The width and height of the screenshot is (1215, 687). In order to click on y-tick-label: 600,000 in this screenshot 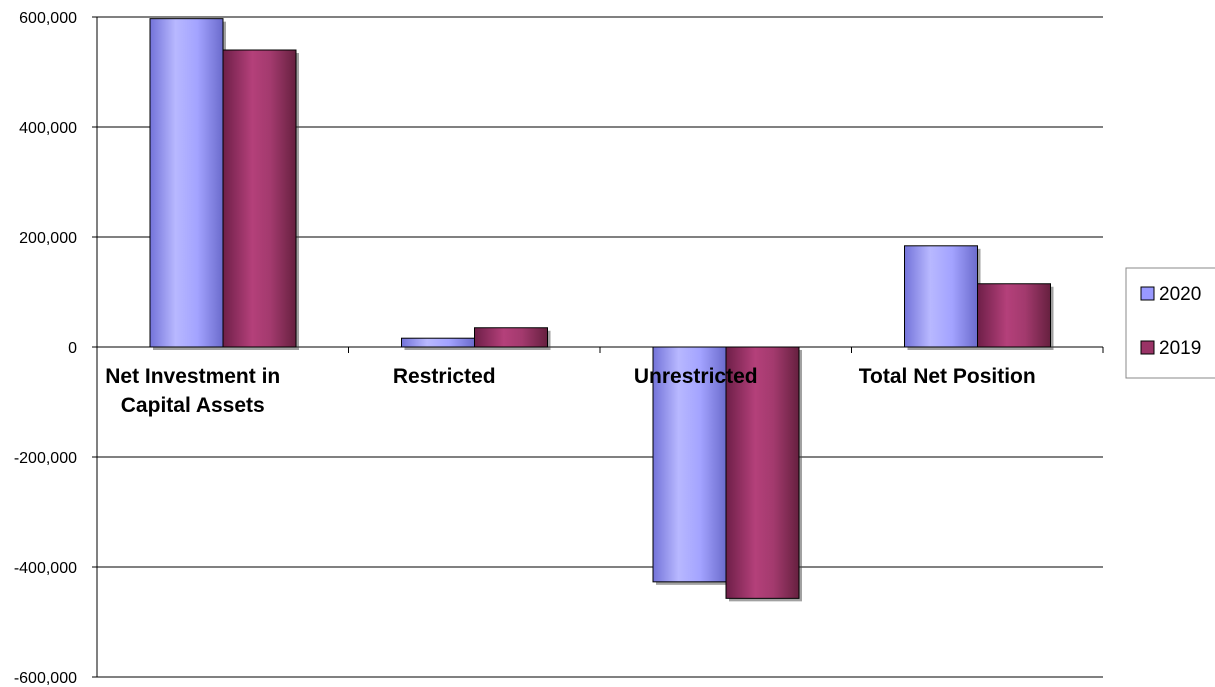, I will do `click(48, 18)`.